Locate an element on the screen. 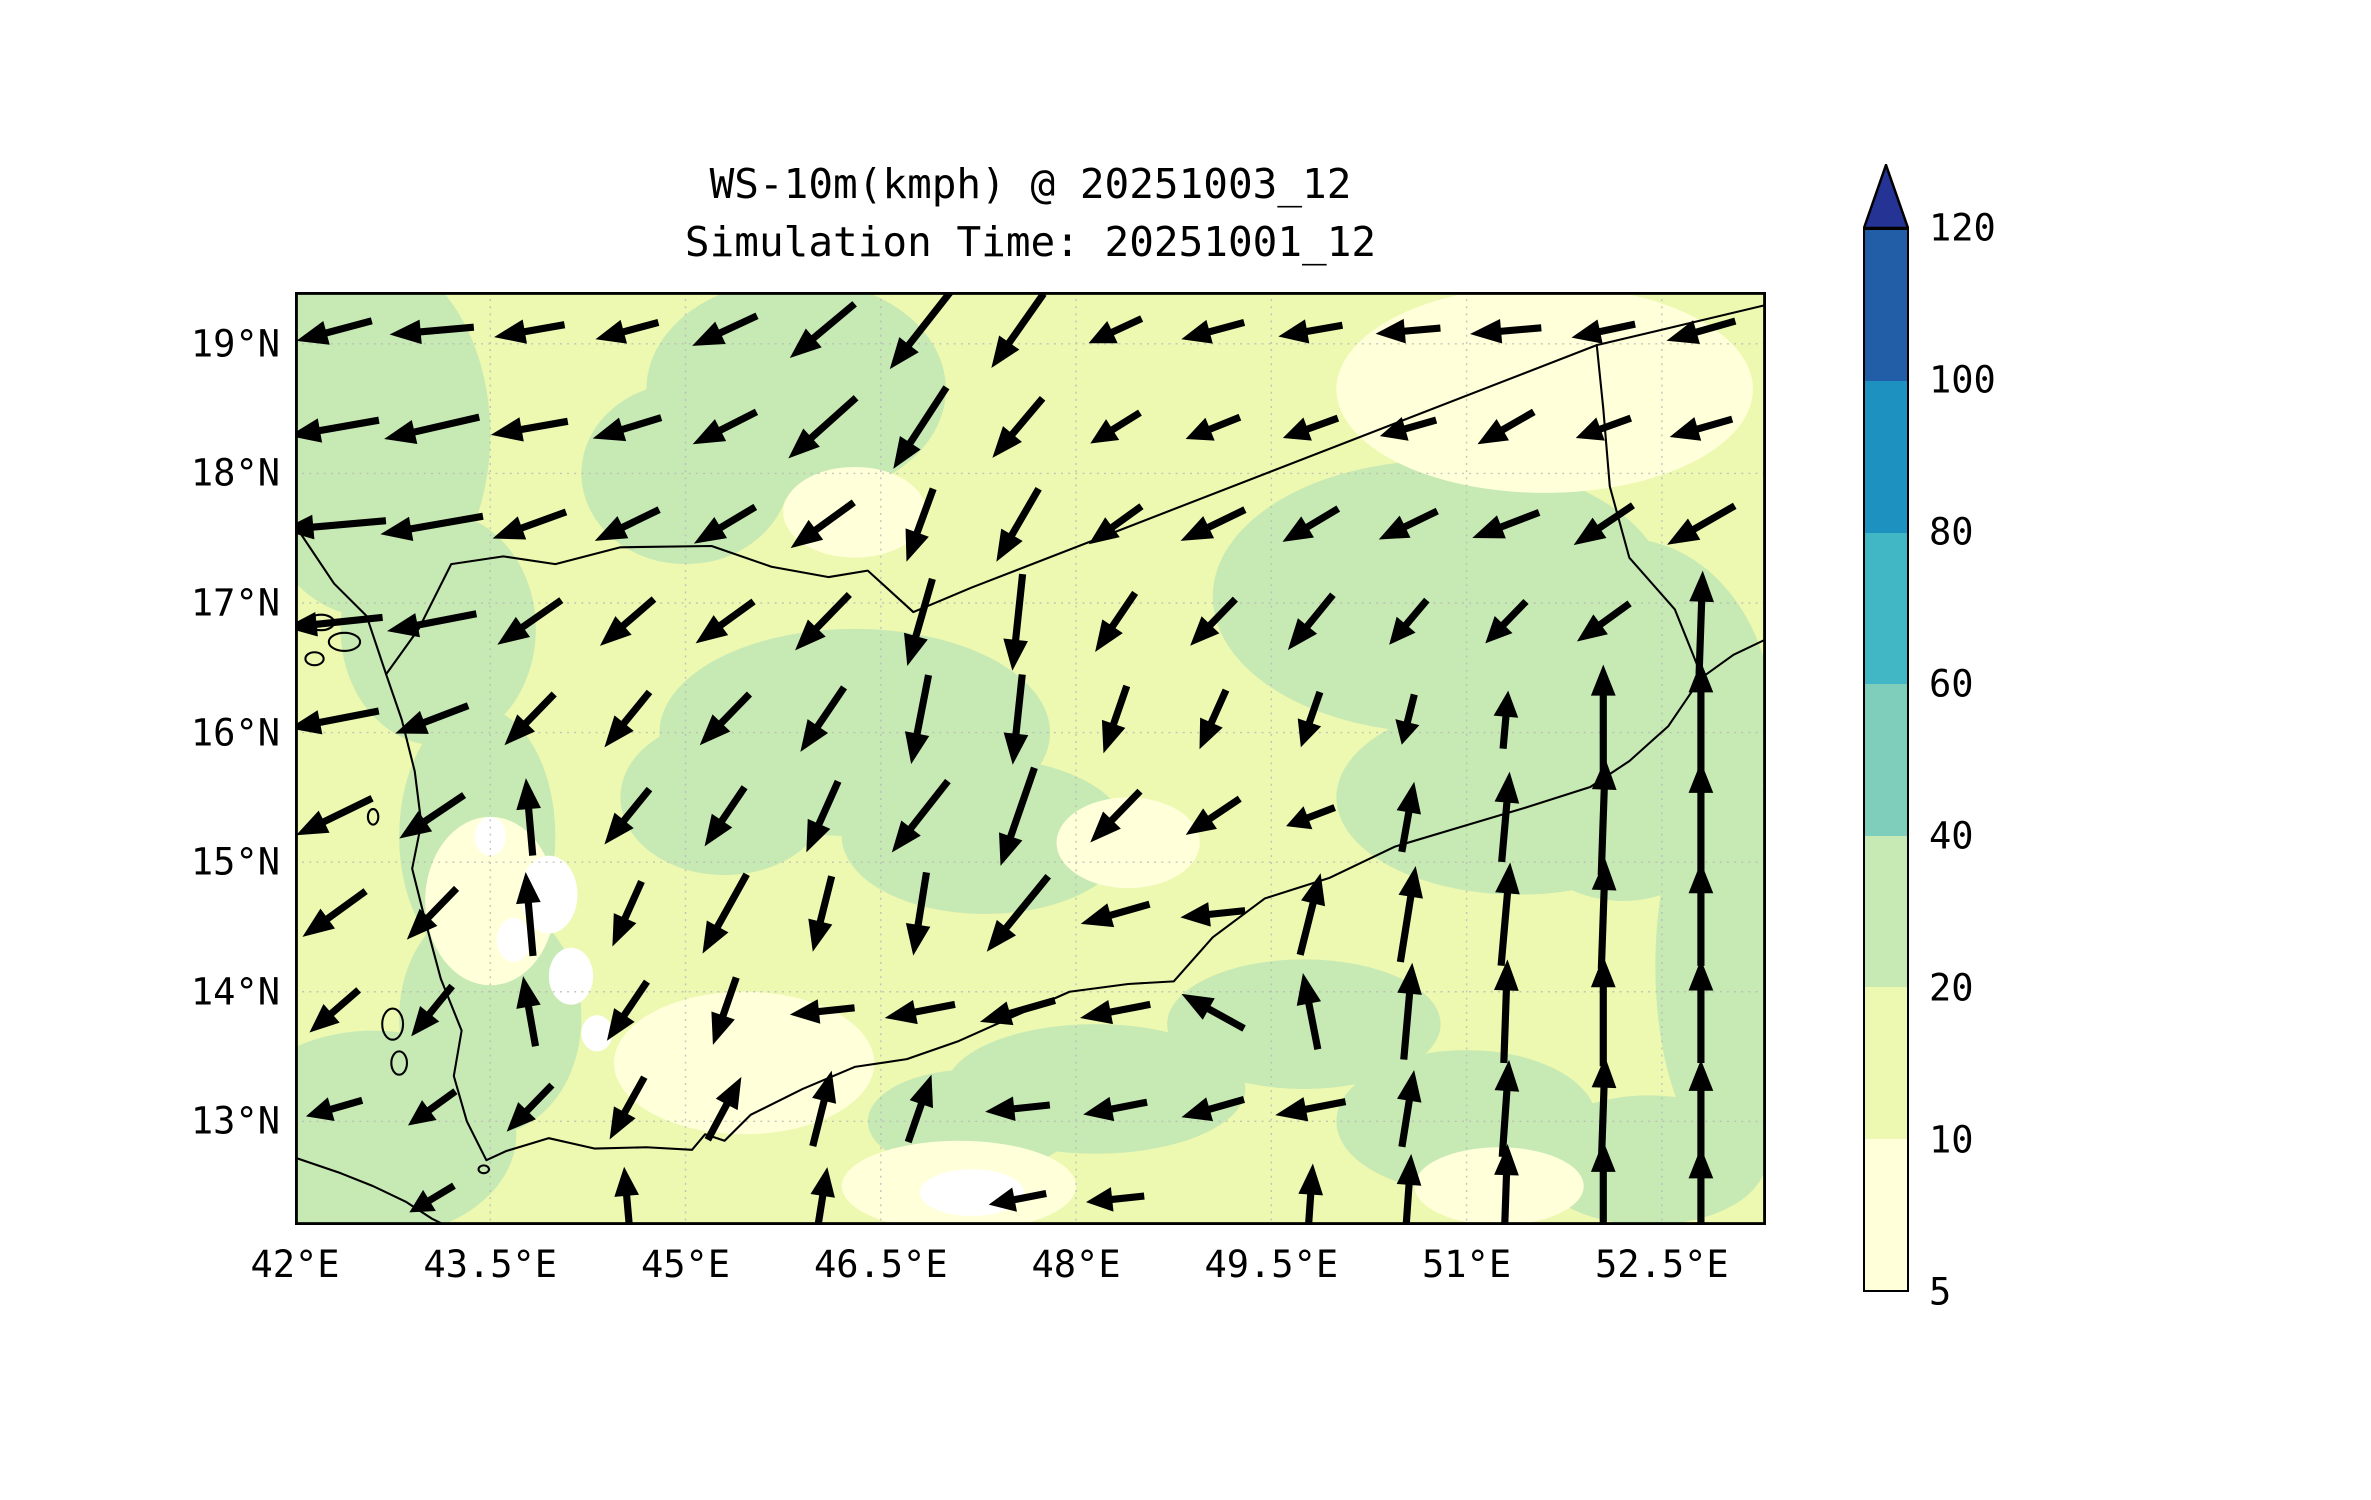  x-tick-label: 49.5°E is located at coordinates (1271, 1264).